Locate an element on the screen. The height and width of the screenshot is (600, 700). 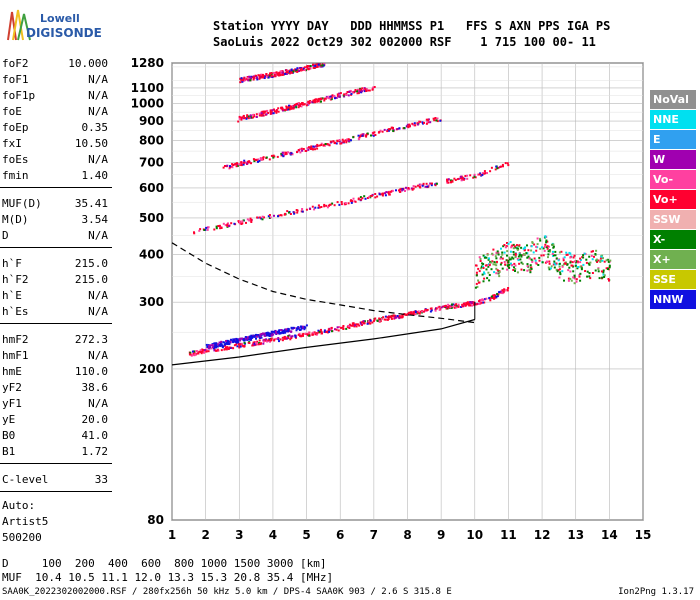
param-row: h`F2 215.0 is located at coordinates (55, 281).